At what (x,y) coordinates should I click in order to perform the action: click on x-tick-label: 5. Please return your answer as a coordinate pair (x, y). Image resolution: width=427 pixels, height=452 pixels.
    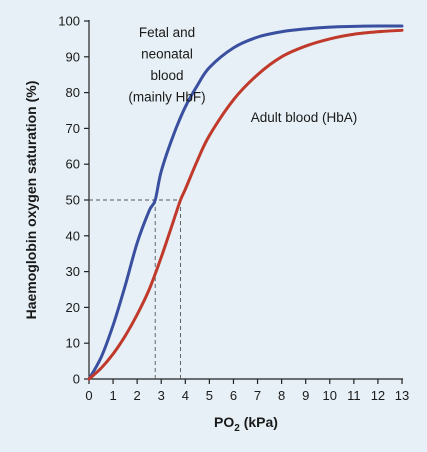
    Looking at the image, I should click on (209, 395).